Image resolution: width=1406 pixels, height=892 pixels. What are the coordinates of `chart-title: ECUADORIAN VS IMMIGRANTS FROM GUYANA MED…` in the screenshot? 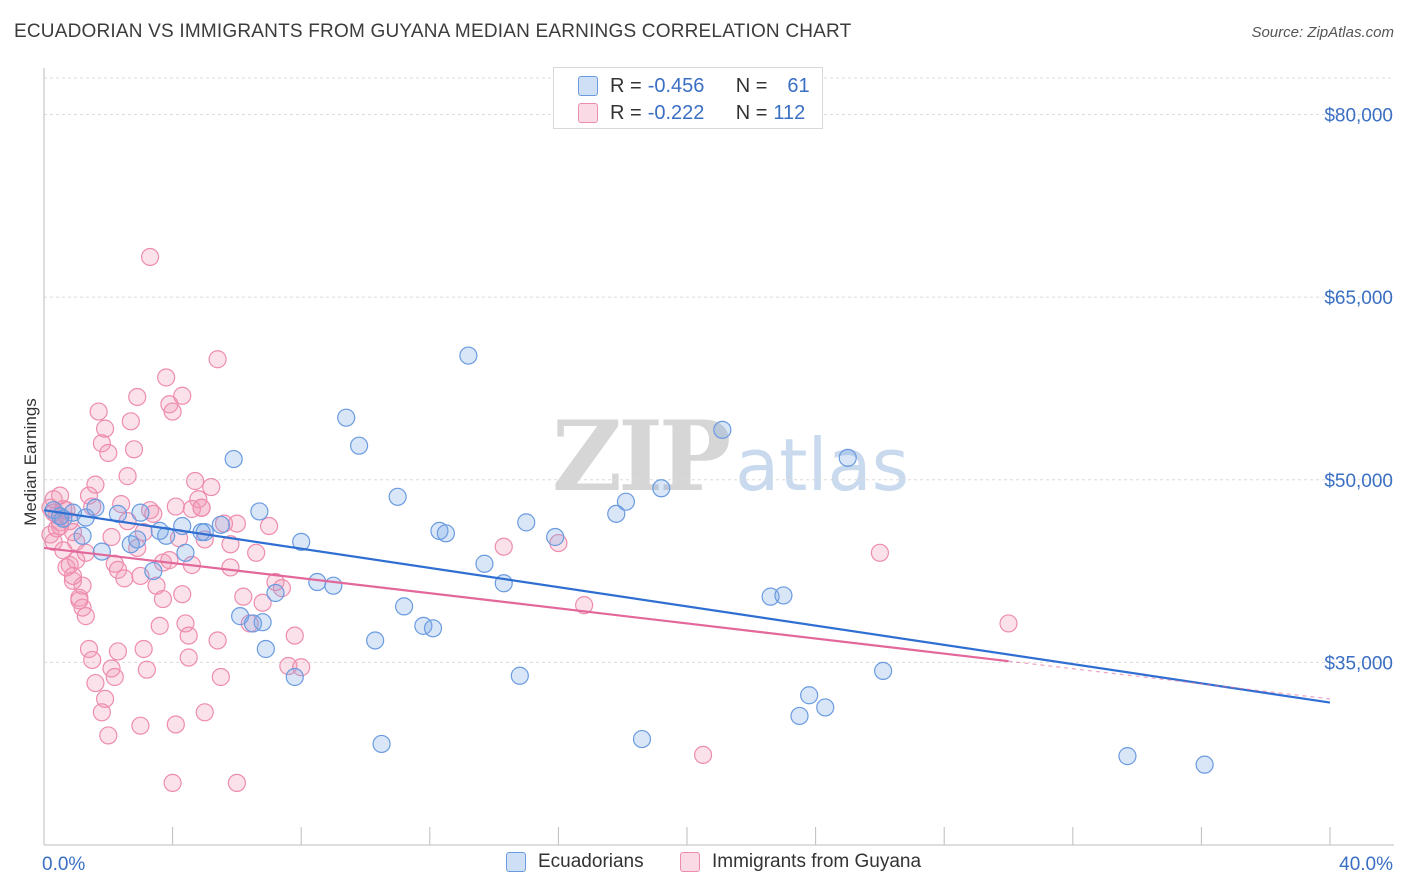 It's located at (433, 31).